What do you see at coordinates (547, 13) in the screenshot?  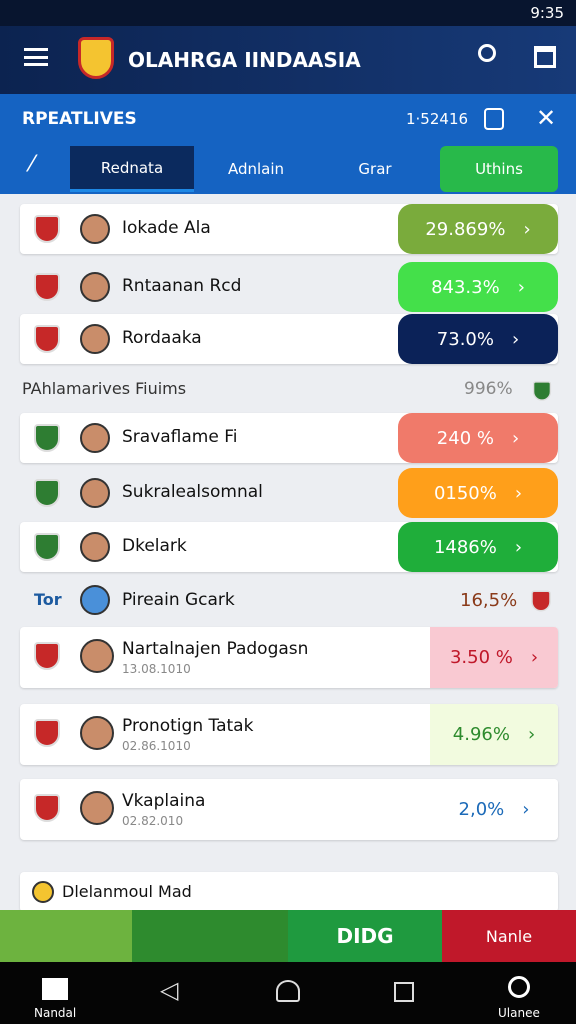 I see `time: 9:35` at bounding box center [547, 13].